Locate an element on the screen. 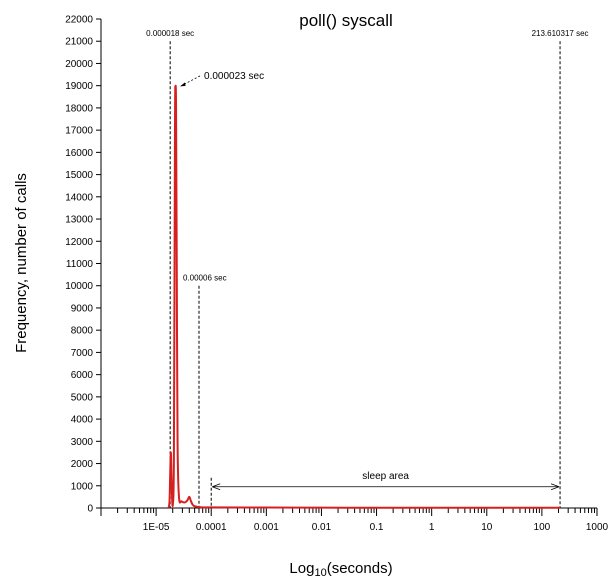 Image resolution: width=616 pixels, height=578 pixels. peak-arrow-head is located at coordinates (183, 84).